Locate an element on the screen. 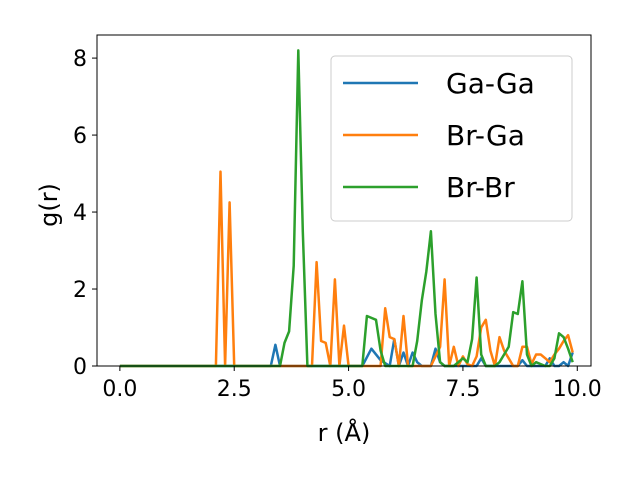 The height and width of the screenshot is (480, 640). x-tick-label: 0.0 is located at coordinates (119, 389).